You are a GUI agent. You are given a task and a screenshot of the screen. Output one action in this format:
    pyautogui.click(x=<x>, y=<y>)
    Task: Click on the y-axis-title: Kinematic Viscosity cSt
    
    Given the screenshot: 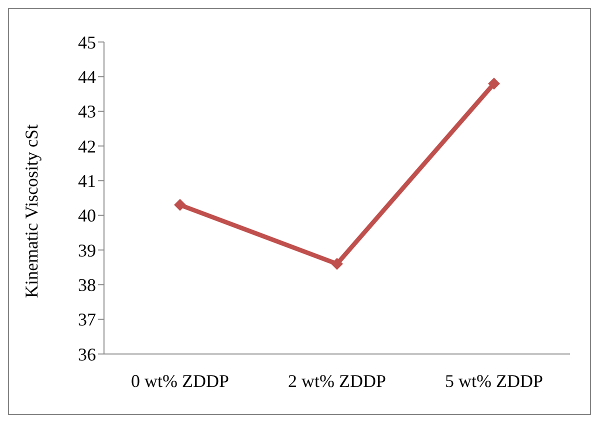 What is the action you would take?
    pyautogui.click(x=31, y=211)
    